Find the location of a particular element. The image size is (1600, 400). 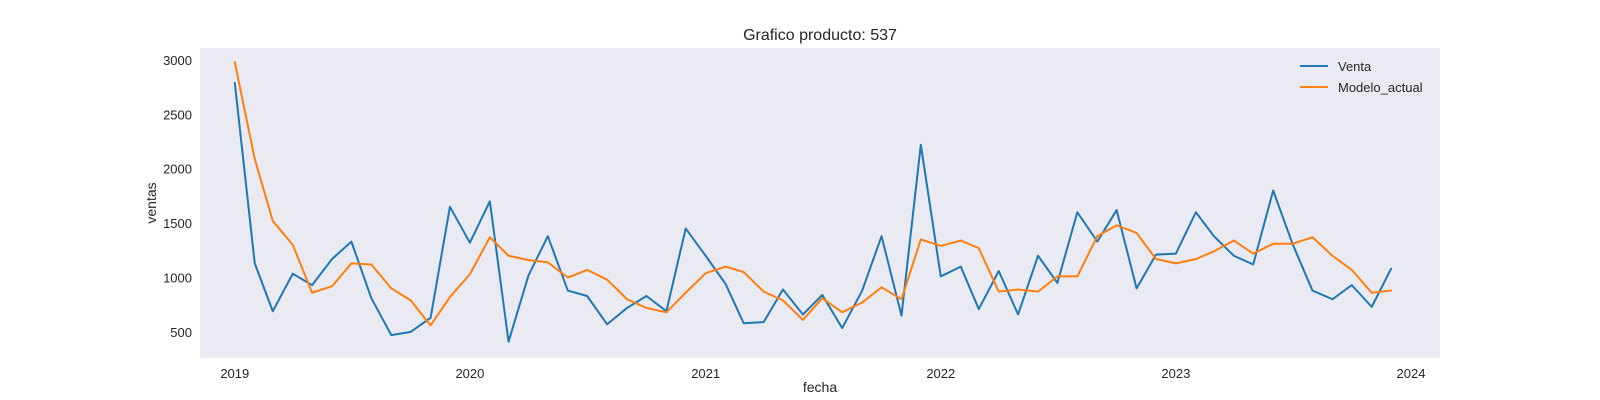

chart-title: Grafico producto: 537 is located at coordinates (820, 35).